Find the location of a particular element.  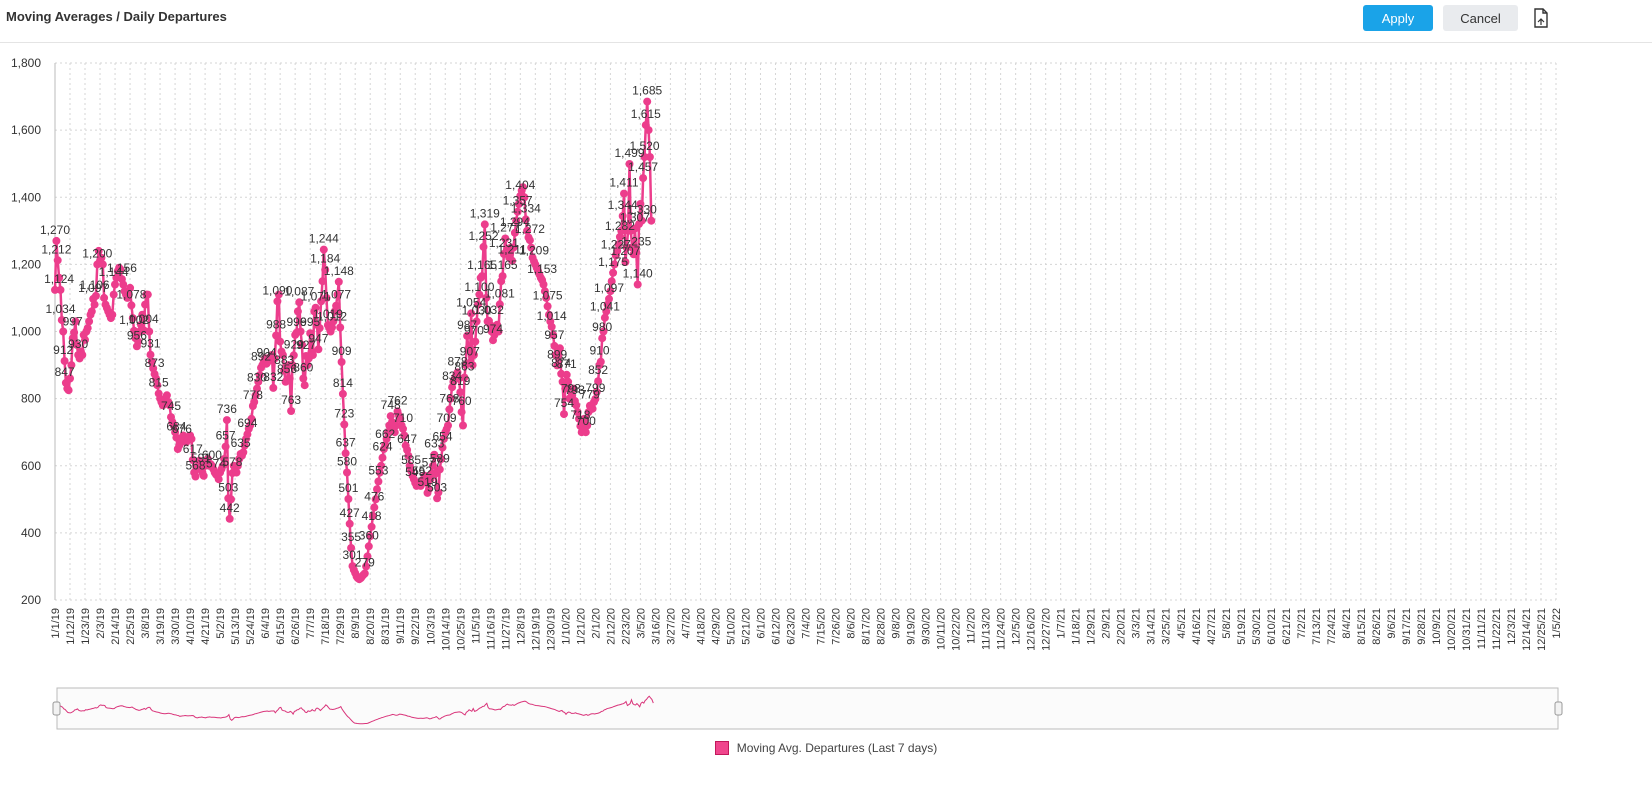

x-tick-label: 3/19/19 is located at coordinates (161, 626).